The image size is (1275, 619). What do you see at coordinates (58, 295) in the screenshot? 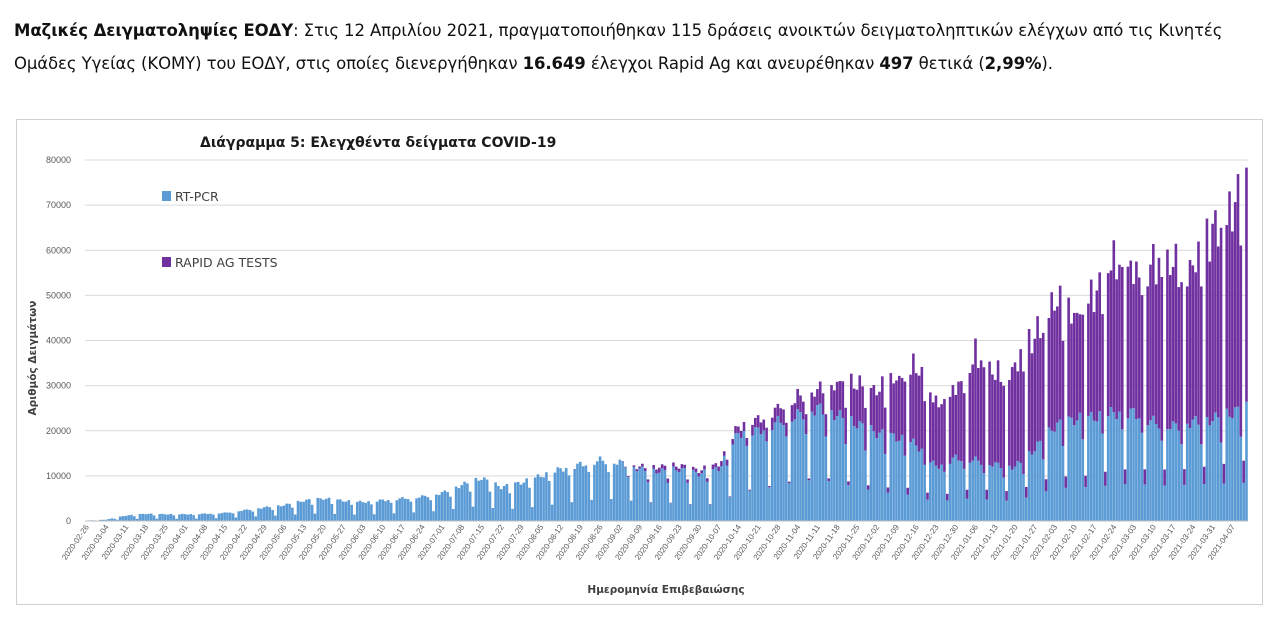
I see `y-tick-label: 50000` at bounding box center [58, 295].